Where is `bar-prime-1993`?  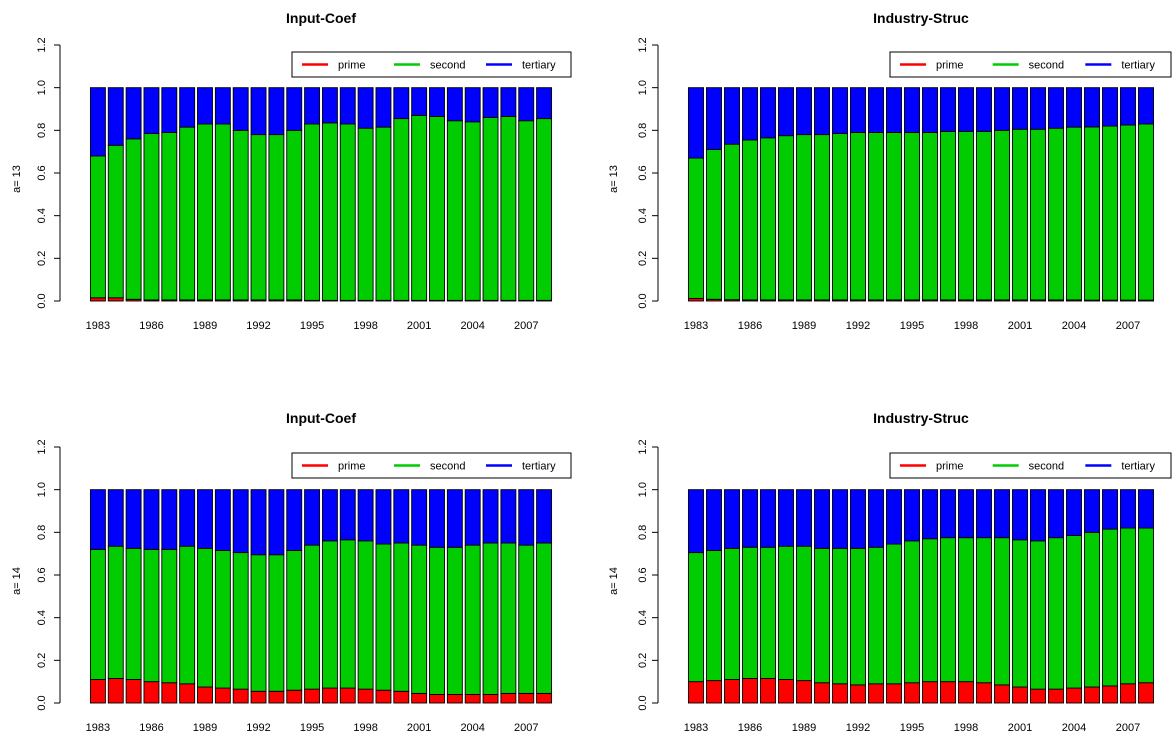
bar-prime-1993 is located at coordinates (276, 697).